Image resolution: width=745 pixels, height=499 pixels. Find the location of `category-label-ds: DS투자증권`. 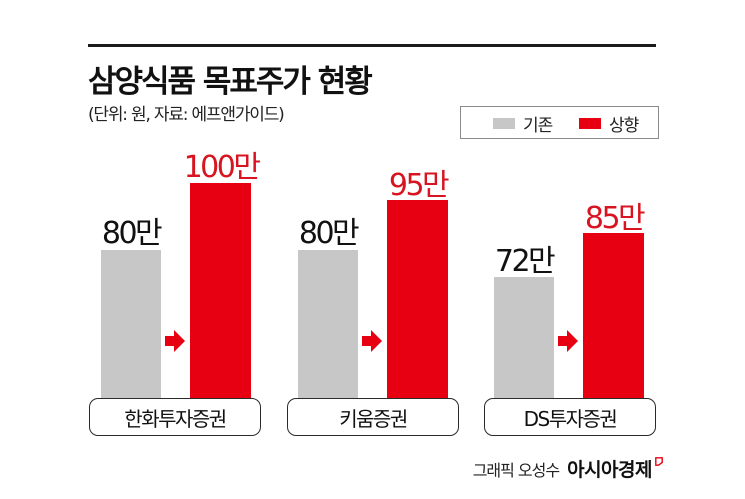

category-label-ds: DS투자증권 is located at coordinates (570, 418).